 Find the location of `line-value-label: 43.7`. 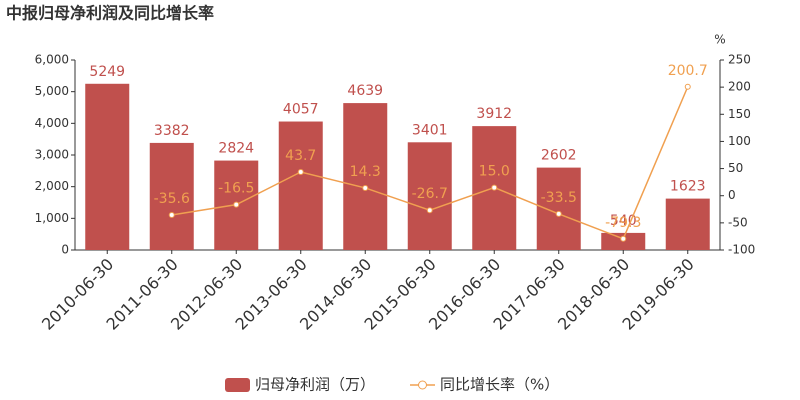

line-value-label: 43.7 is located at coordinates (300, 156).